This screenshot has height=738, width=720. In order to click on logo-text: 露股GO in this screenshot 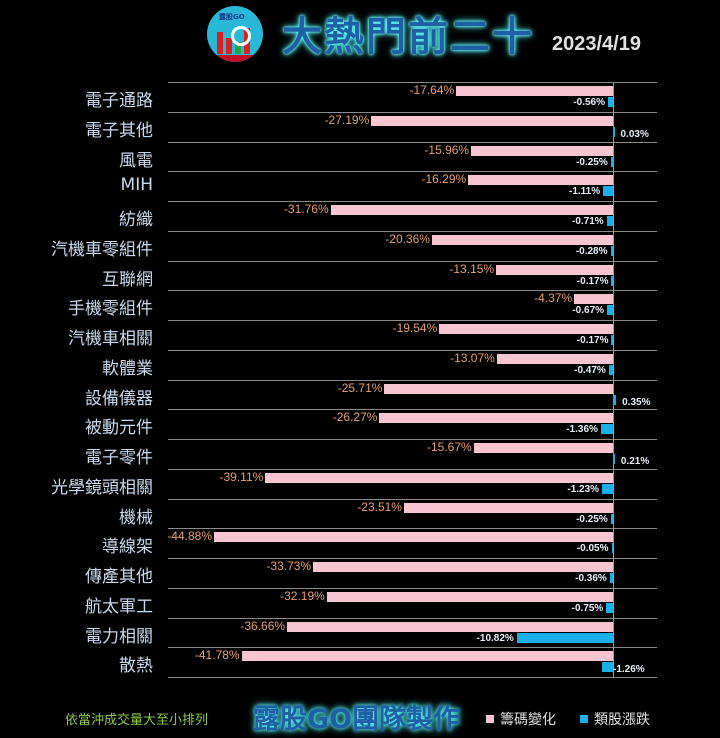, I will do `click(232, 17)`.